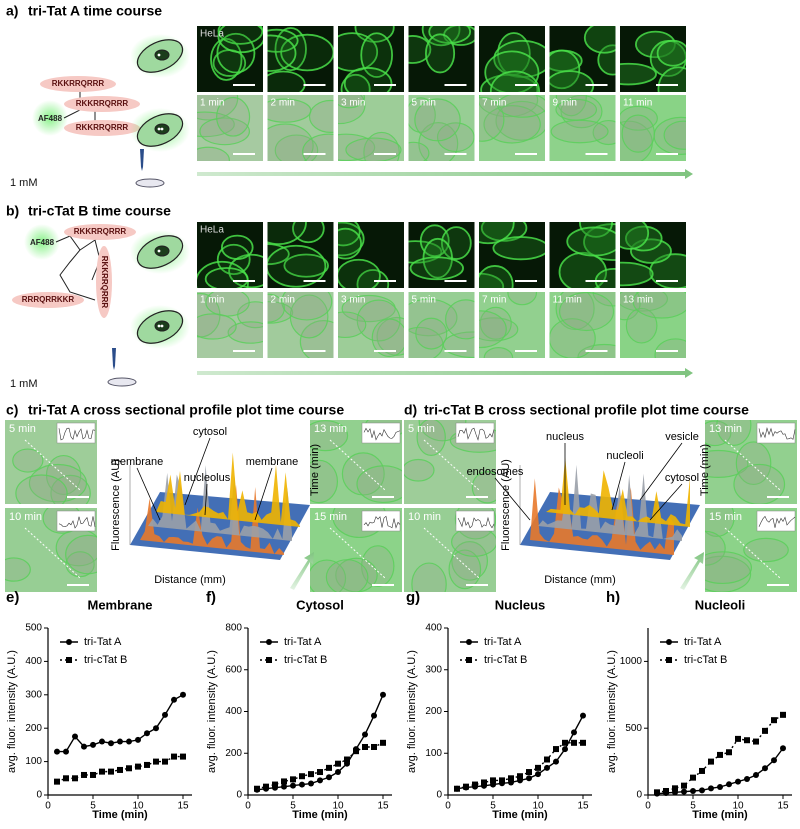 Image resolution: width=800 pixels, height=829 pixels. What do you see at coordinates (102, 128) in the screenshot?
I see `peptide-blob` at bounding box center [102, 128].